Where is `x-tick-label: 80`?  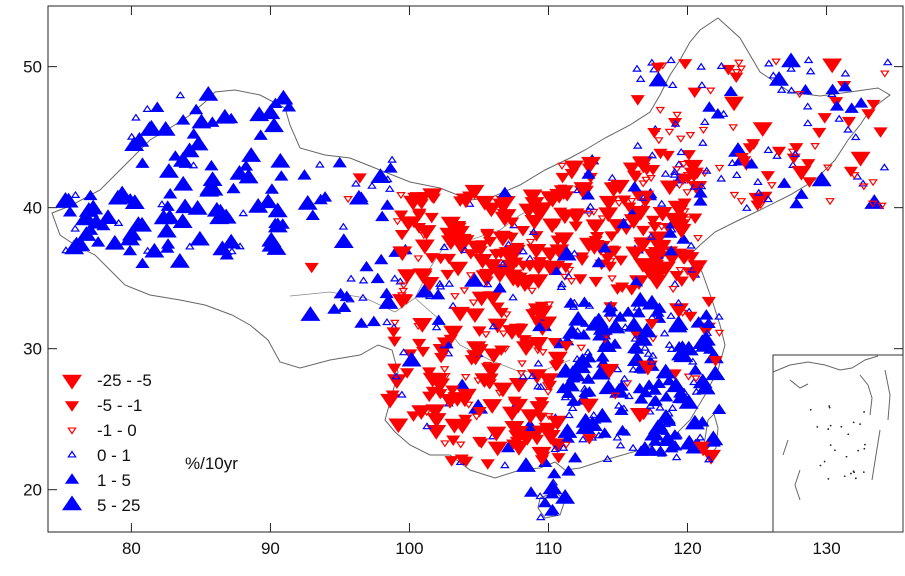
x-tick-label: 80 is located at coordinates (131, 548).